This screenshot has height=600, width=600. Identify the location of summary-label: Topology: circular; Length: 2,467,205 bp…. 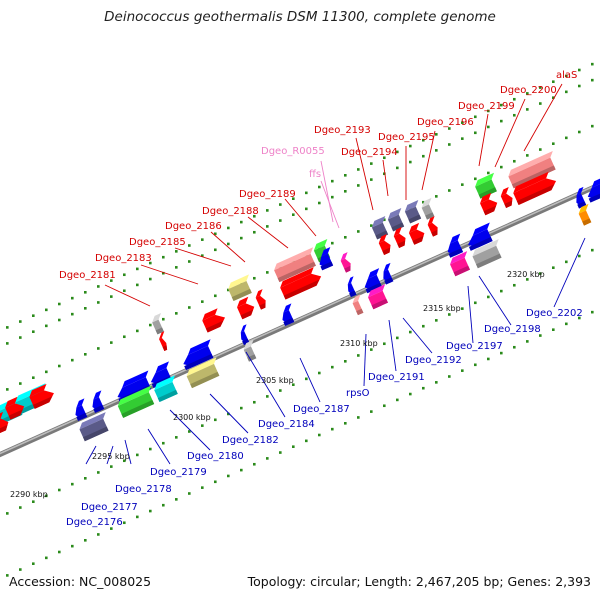
(419, 581).